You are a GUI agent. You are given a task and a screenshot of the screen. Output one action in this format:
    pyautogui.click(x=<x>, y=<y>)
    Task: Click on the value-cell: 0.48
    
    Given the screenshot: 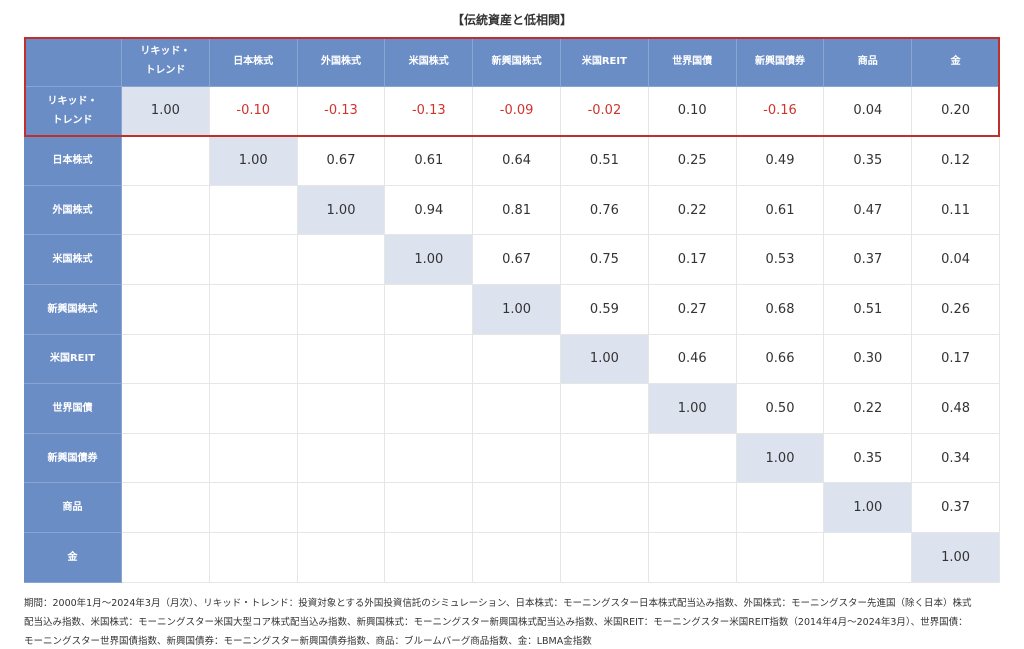 What is the action you would take?
    pyautogui.click(x=956, y=409)
    